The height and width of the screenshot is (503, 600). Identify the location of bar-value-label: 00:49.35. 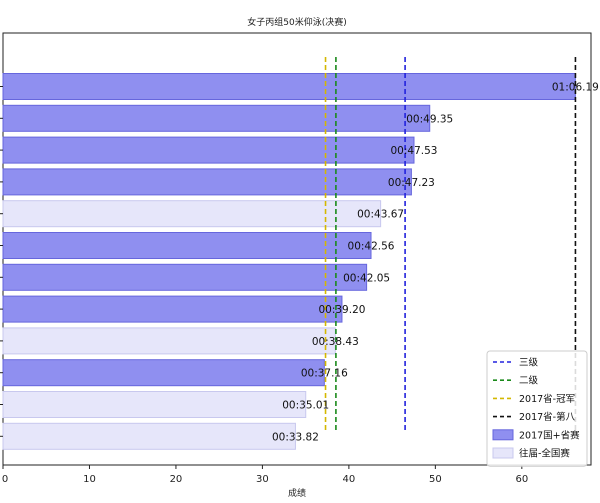
(429, 119).